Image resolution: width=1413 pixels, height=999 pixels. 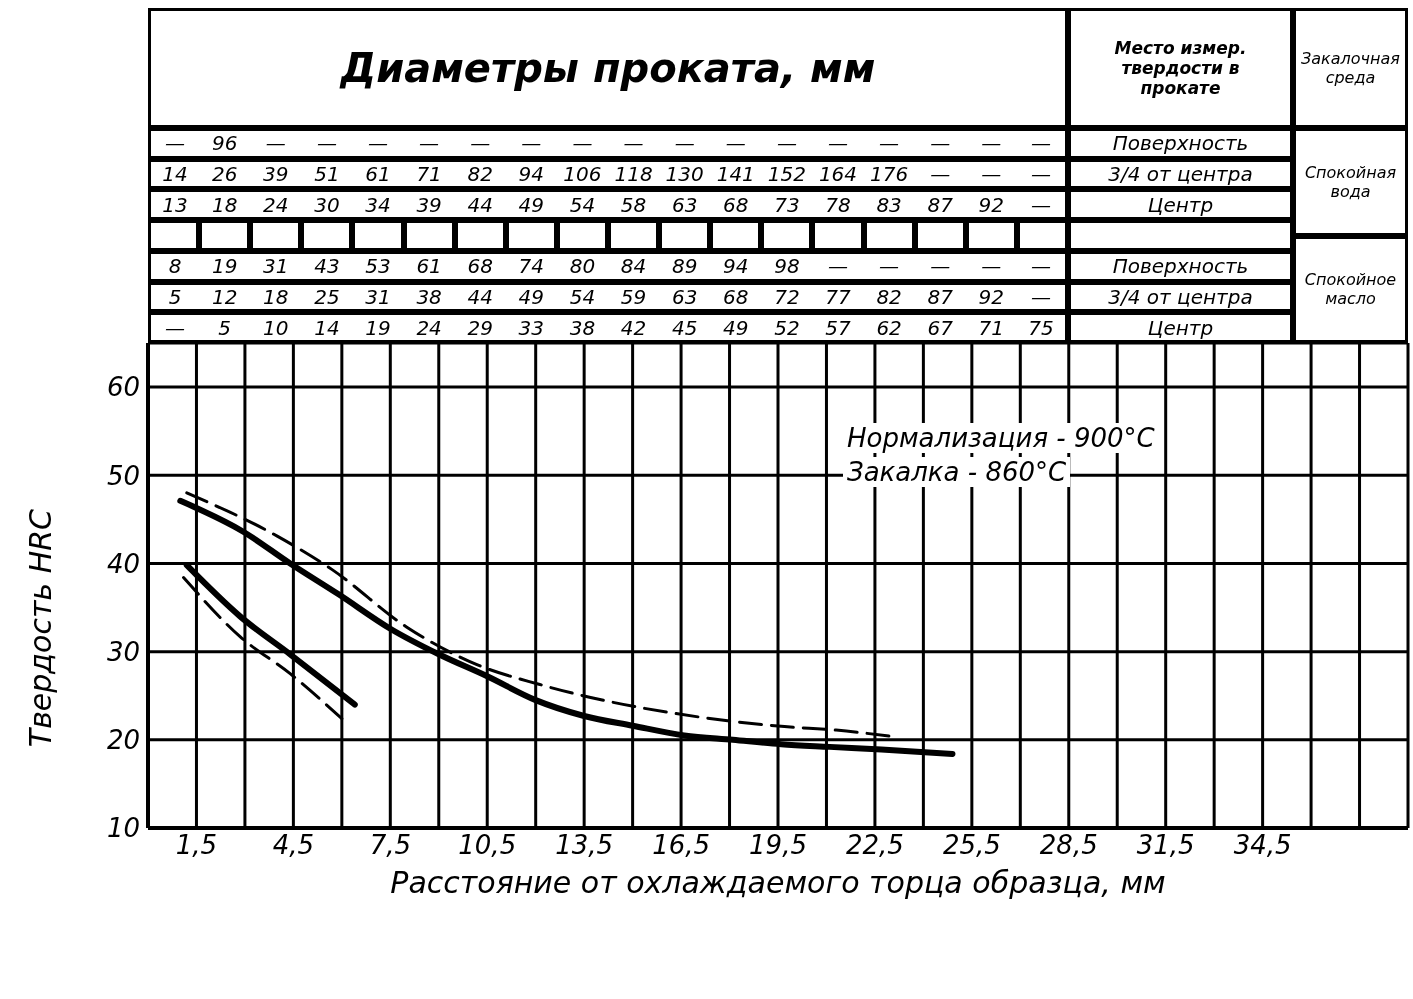 I want to click on x-tick-label: 34,5, so click(x=1262, y=845).